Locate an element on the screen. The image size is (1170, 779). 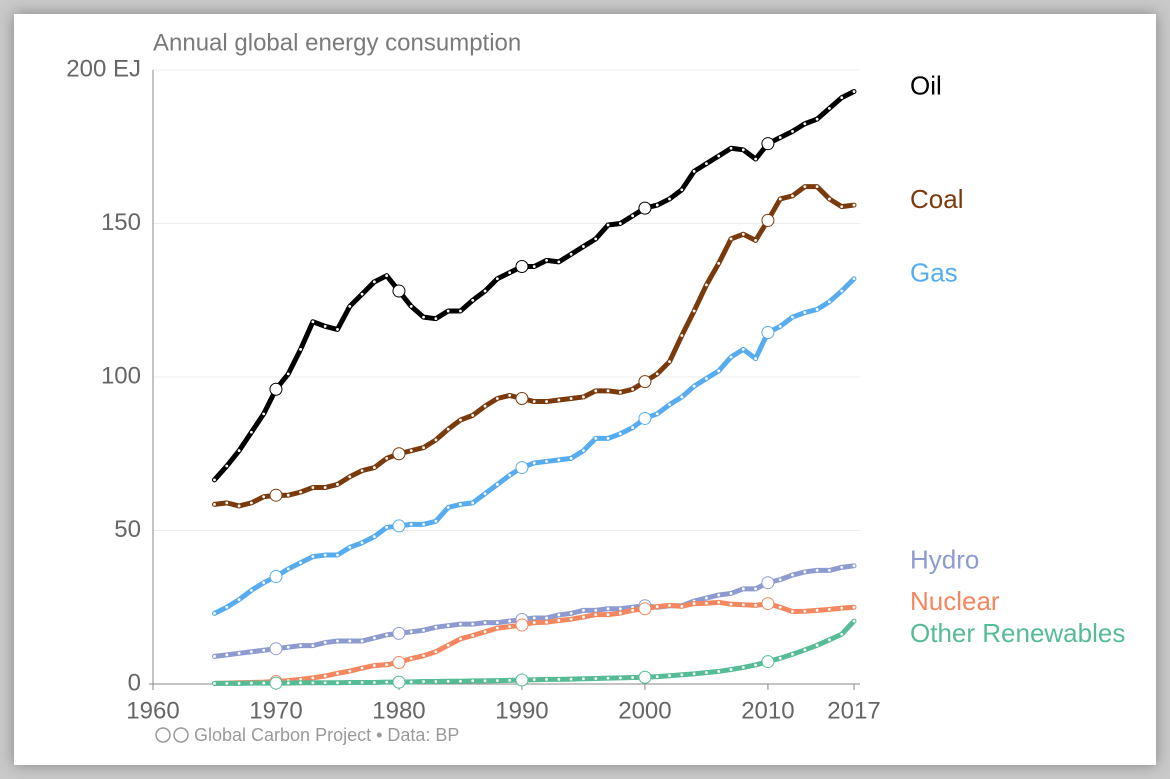
x-tick-label: 1990 is located at coordinates (521, 710).